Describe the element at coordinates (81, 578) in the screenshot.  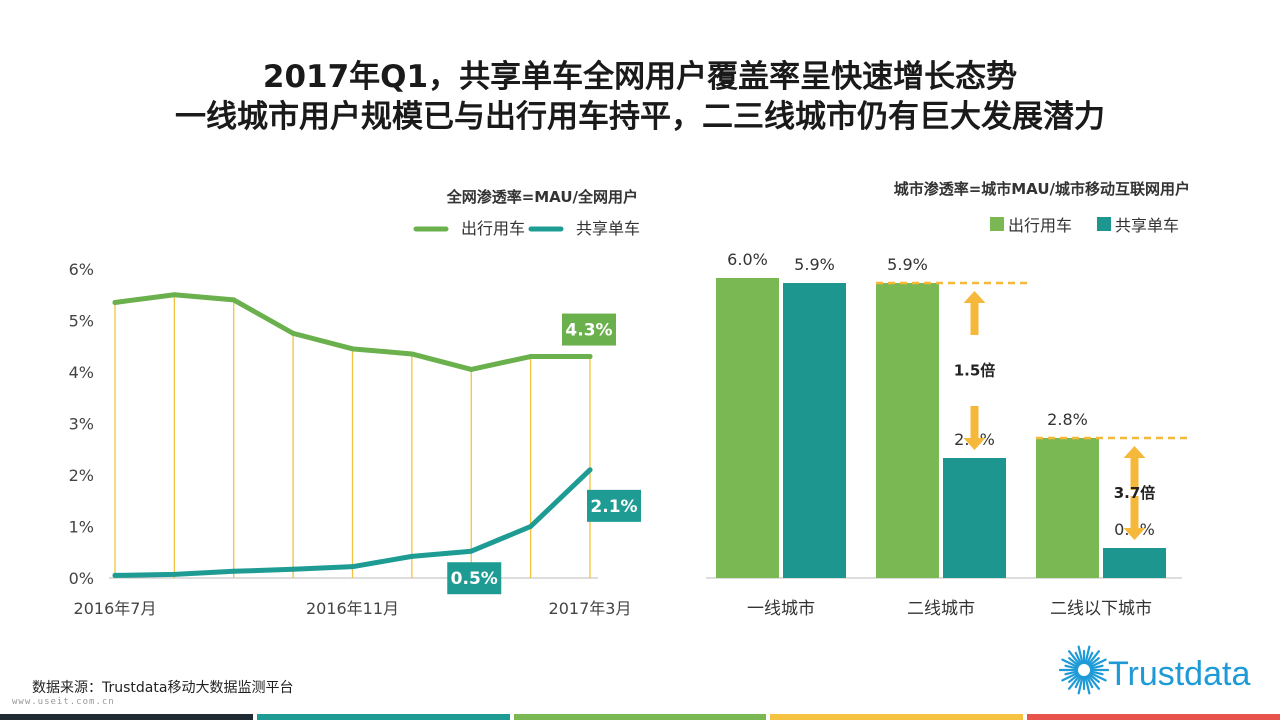
I see `y-tick-label: 0%` at that location.